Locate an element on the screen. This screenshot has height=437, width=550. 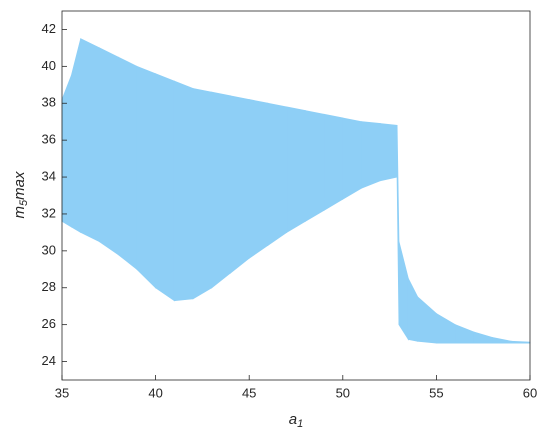
y-label-subscript: 5 is located at coordinates (24, 202).